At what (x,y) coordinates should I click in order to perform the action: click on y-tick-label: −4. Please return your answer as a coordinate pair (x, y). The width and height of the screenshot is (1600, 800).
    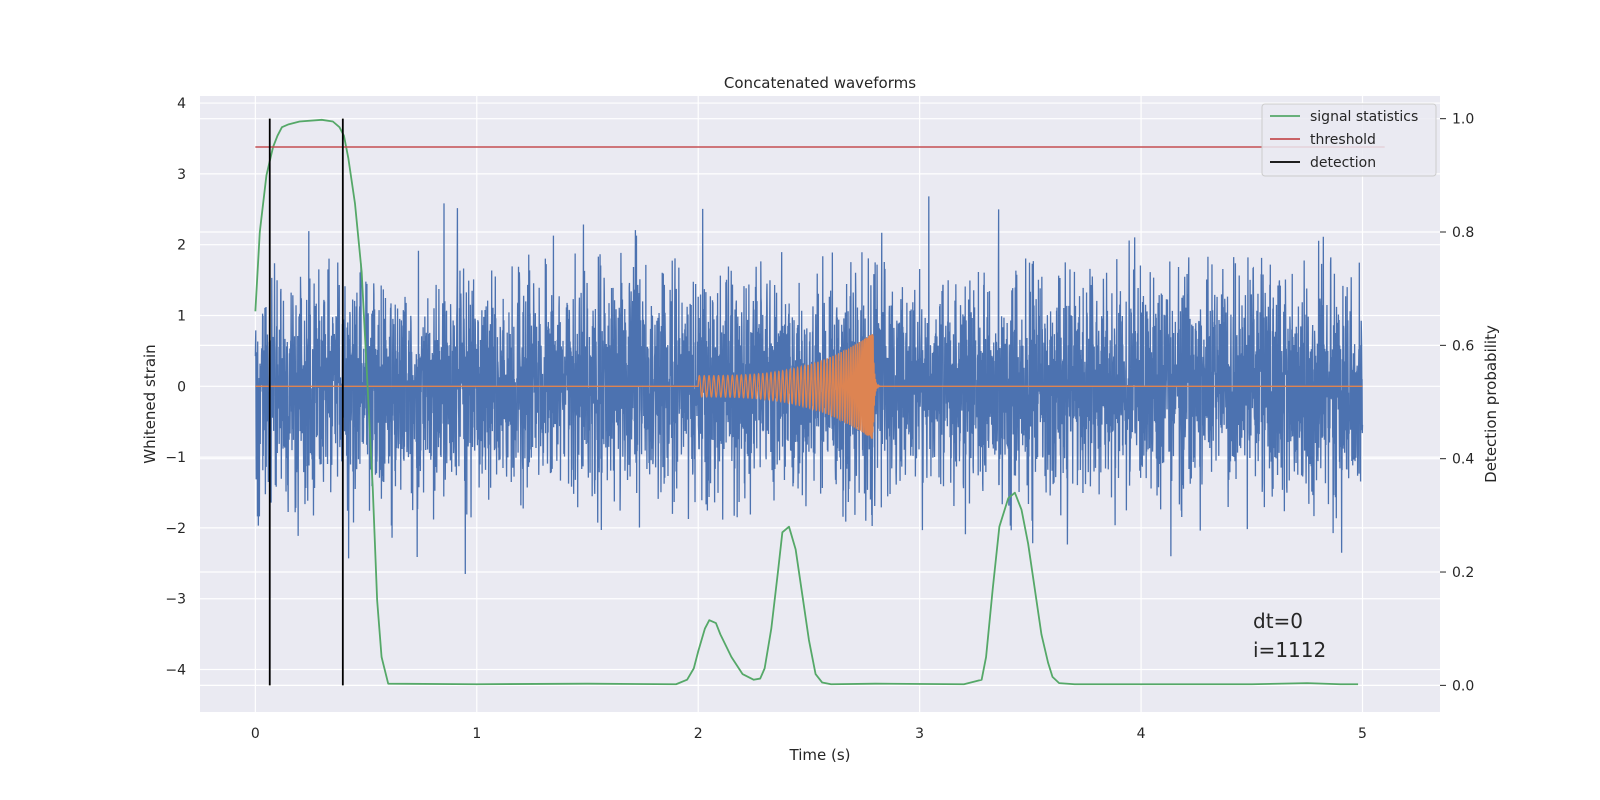
    Looking at the image, I should click on (175, 671).